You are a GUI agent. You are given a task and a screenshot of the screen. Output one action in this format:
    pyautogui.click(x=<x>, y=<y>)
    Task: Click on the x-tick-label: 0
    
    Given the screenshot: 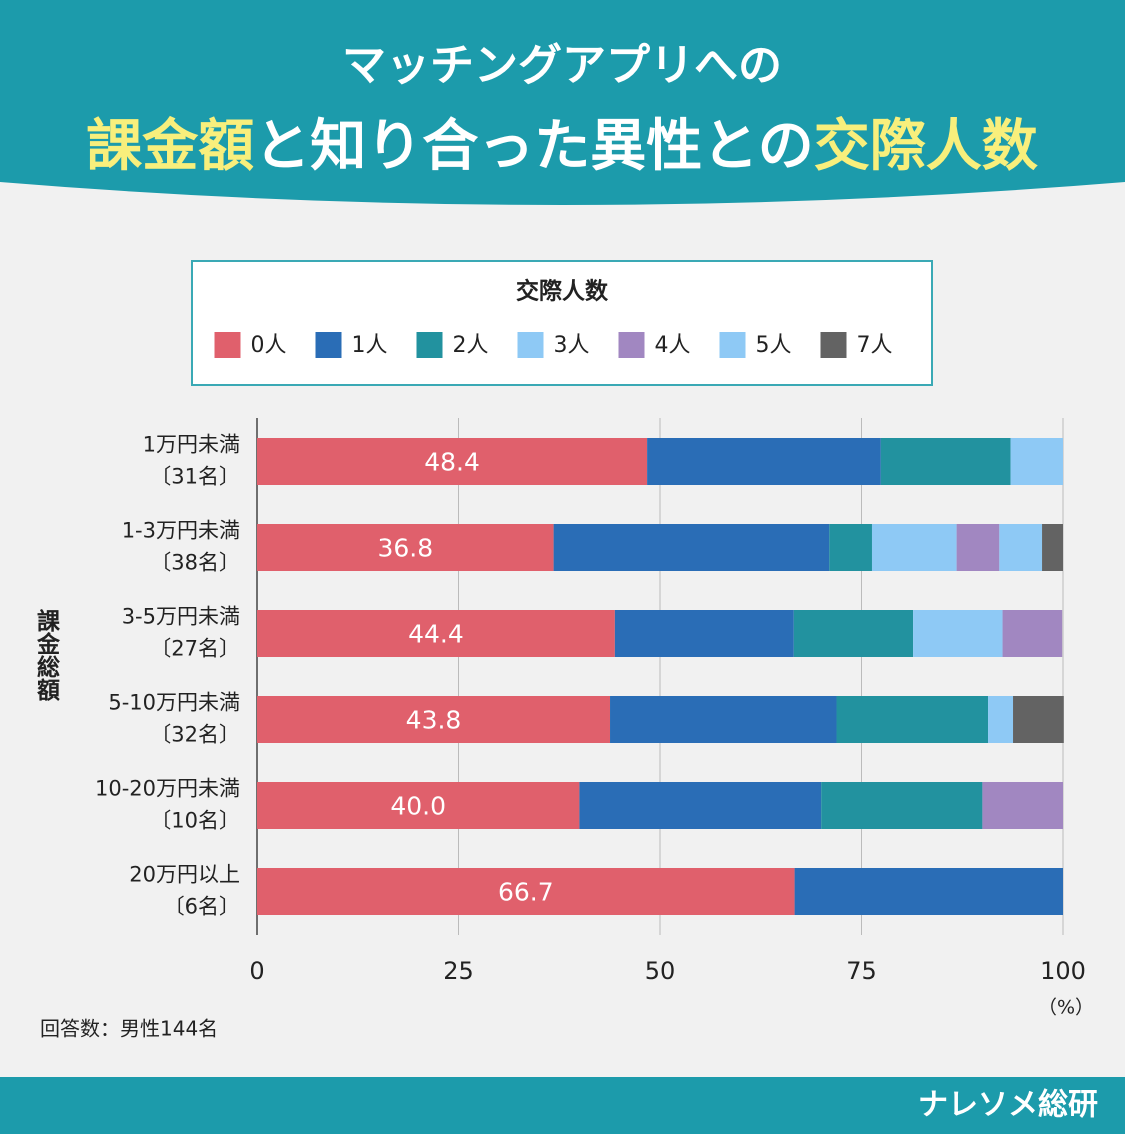 What is the action you would take?
    pyautogui.click(x=256, y=971)
    